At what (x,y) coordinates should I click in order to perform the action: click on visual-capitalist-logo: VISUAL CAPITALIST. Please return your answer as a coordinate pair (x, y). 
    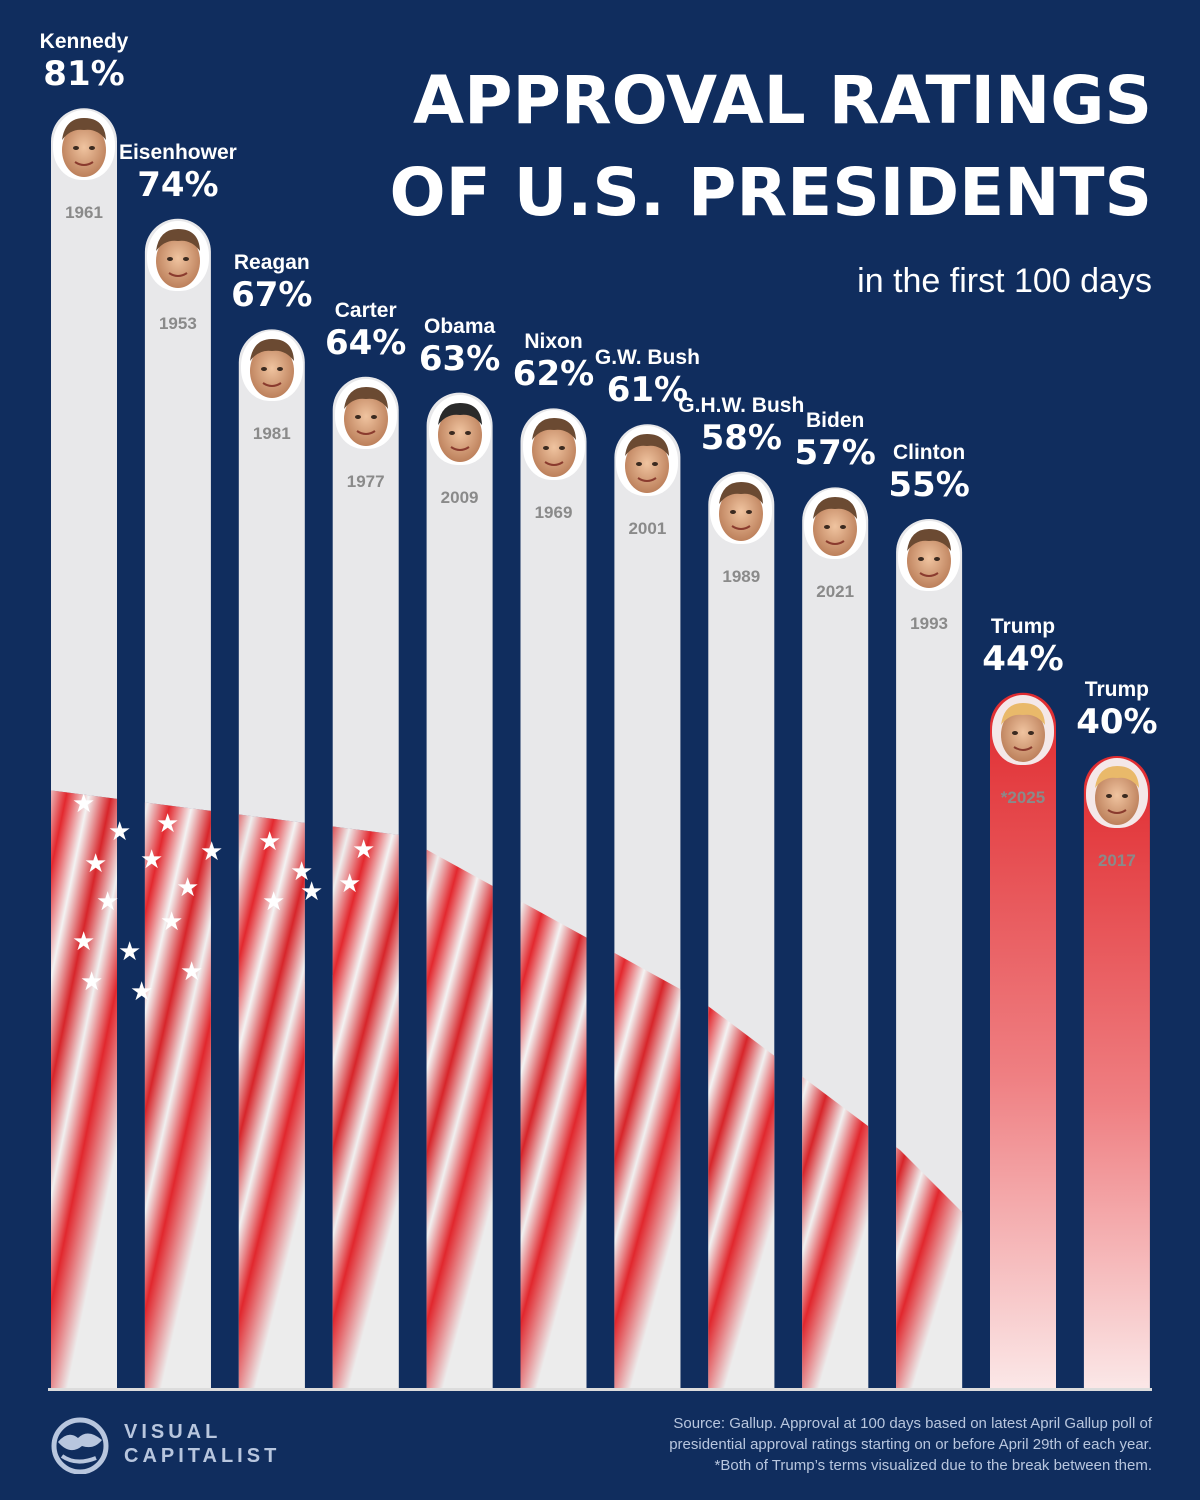
    Looking at the image, I should click on (162, 1446).